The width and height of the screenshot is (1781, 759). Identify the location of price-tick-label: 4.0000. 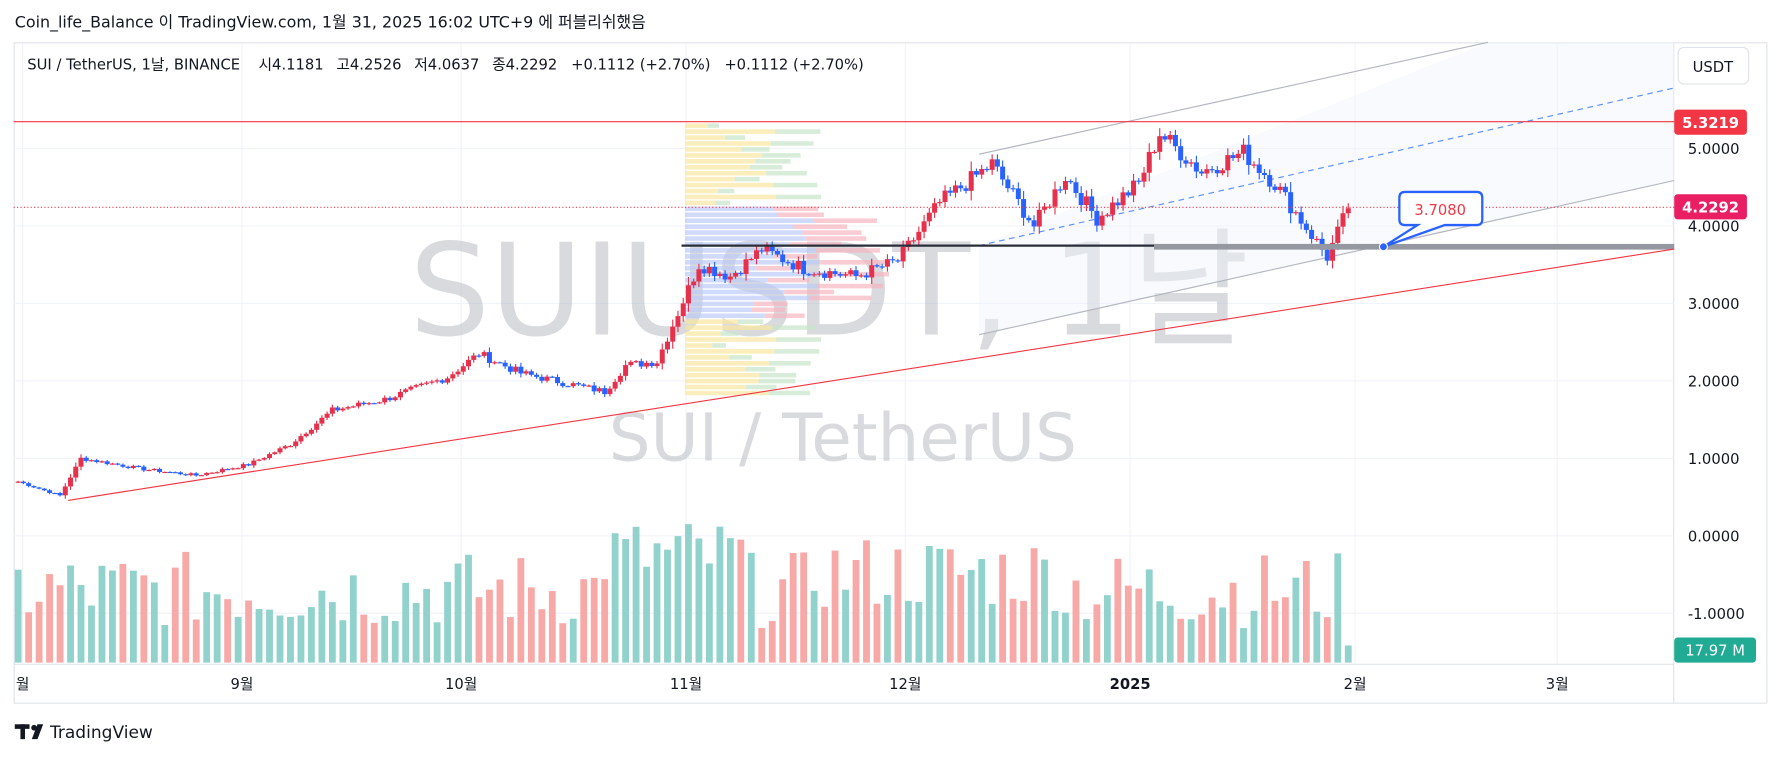
(1714, 227).